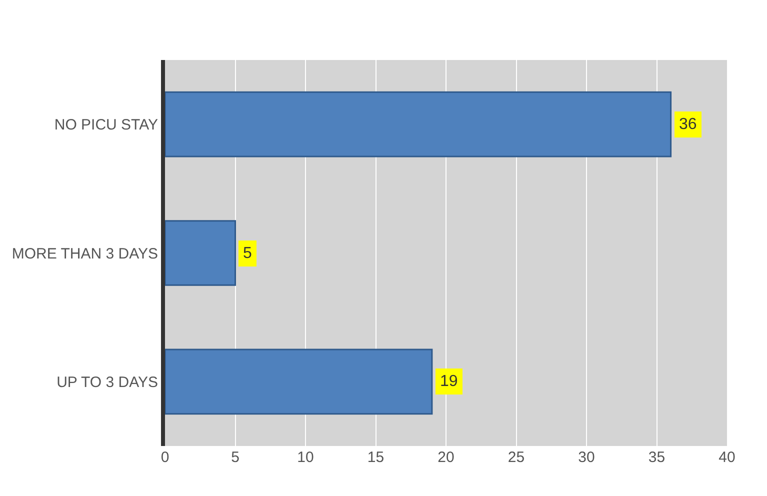 Image resolution: width=767 pixels, height=496 pixels. I want to click on x-tick-label: 40, so click(727, 457).